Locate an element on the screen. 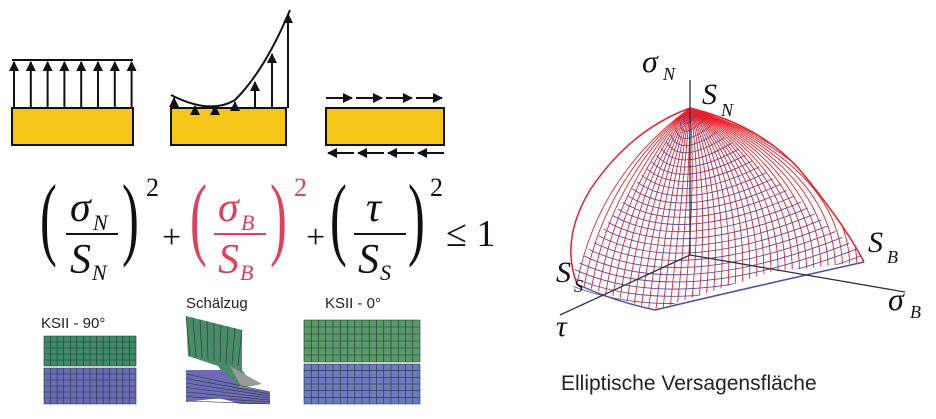  paren-close-1: ) is located at coordinates (130, 218).